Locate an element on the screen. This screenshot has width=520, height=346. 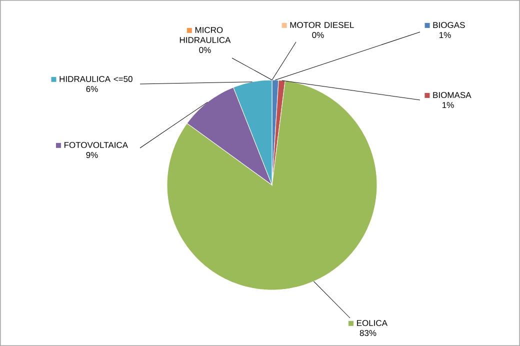
legend-label: MICRO HIDRAULICA is located at coordinates (205, 35).